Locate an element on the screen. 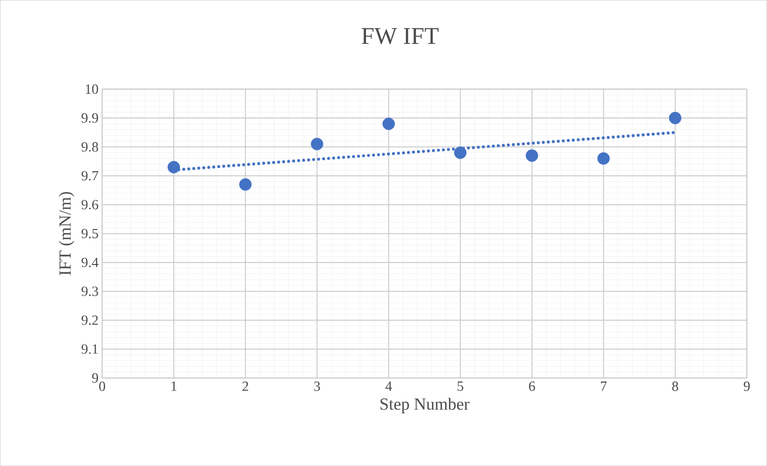 This screenshot has width=767, height=466. y-tick-label: 9.2 is located at coordinates (90, 320).